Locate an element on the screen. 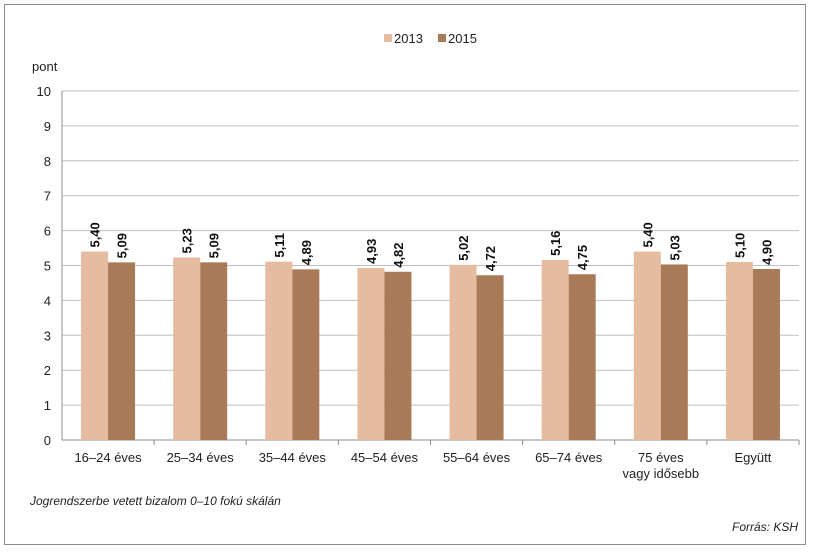  legend-label-2015: 2015 is located at coordinates (462, 38).